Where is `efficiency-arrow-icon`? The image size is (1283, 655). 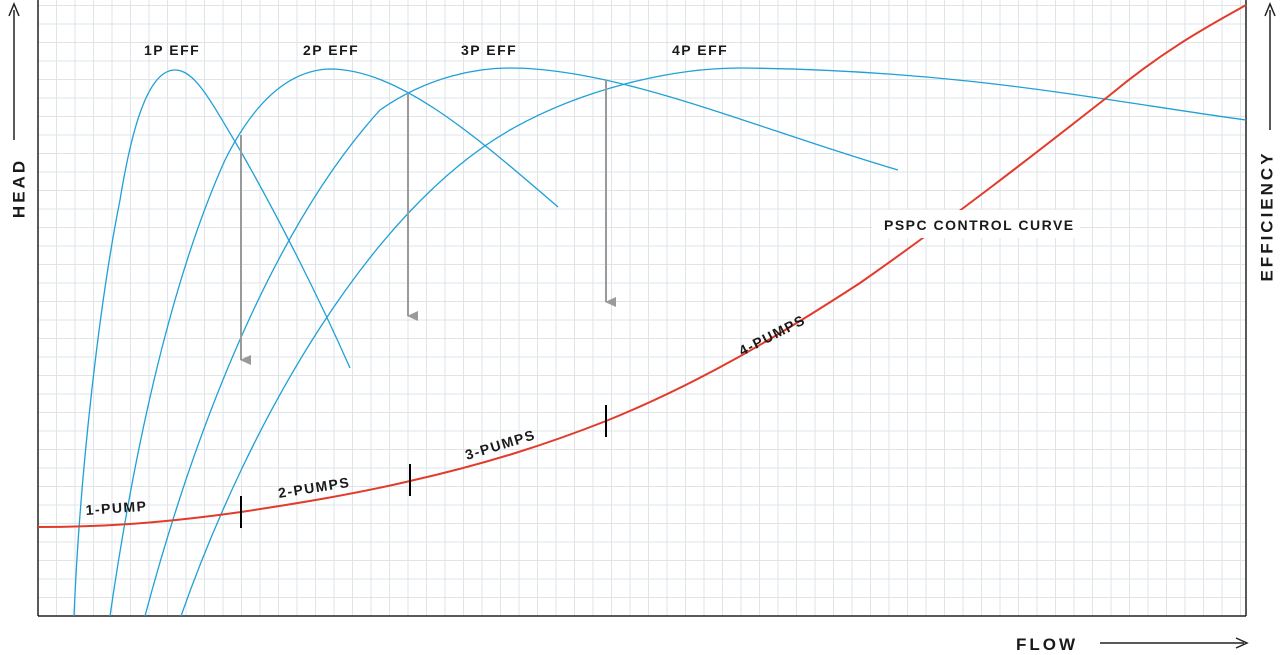 efficiency-arrow-icon is located at coordinates (1270, 9).